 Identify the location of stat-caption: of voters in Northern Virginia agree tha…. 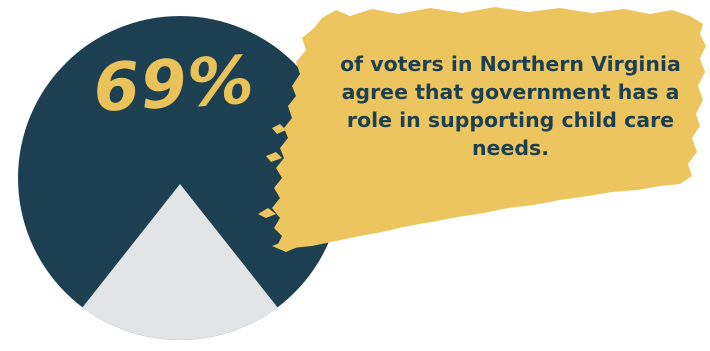
(510, 106).